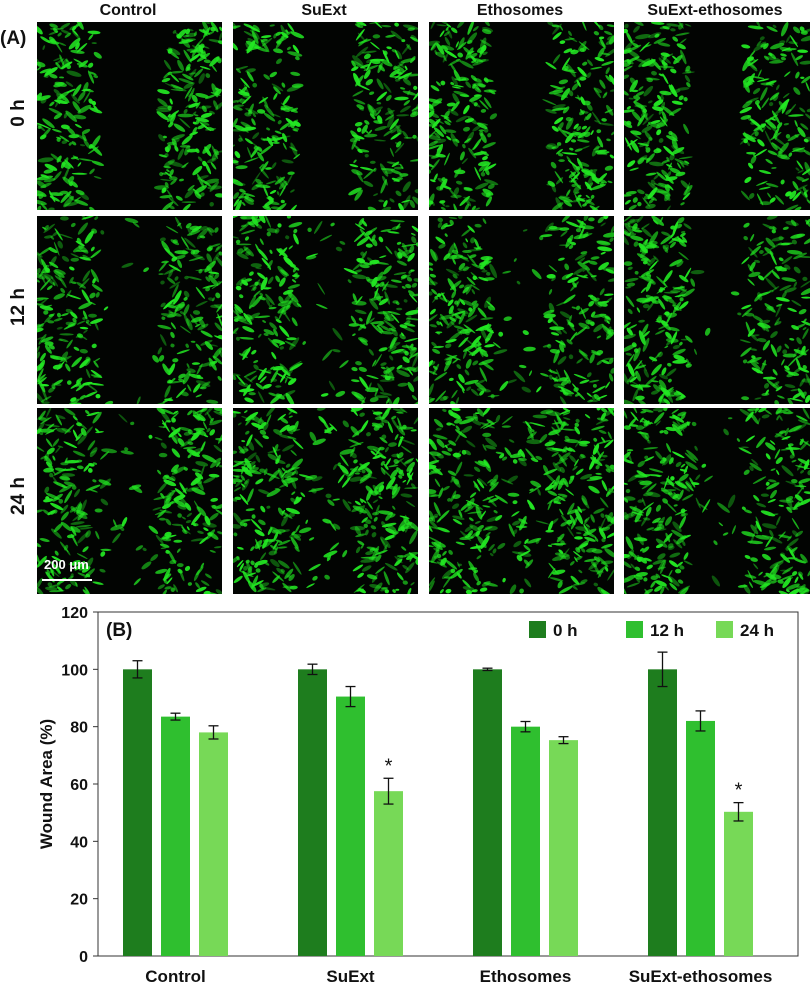 This screenshot has height=993, width=810. I want to click on bar-suext-ethosomes-12h, so click(700, 838).